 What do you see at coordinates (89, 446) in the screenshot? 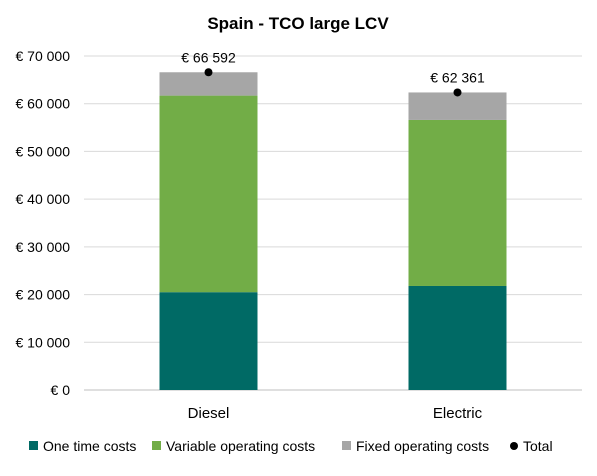
I see `legend-label: One time costs` at bounding box center [89, 446].